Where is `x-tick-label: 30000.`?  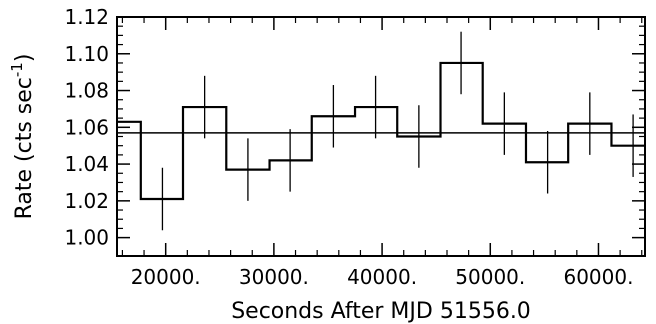 x-tick-label: 30000. is located at coordinates (274, 277).